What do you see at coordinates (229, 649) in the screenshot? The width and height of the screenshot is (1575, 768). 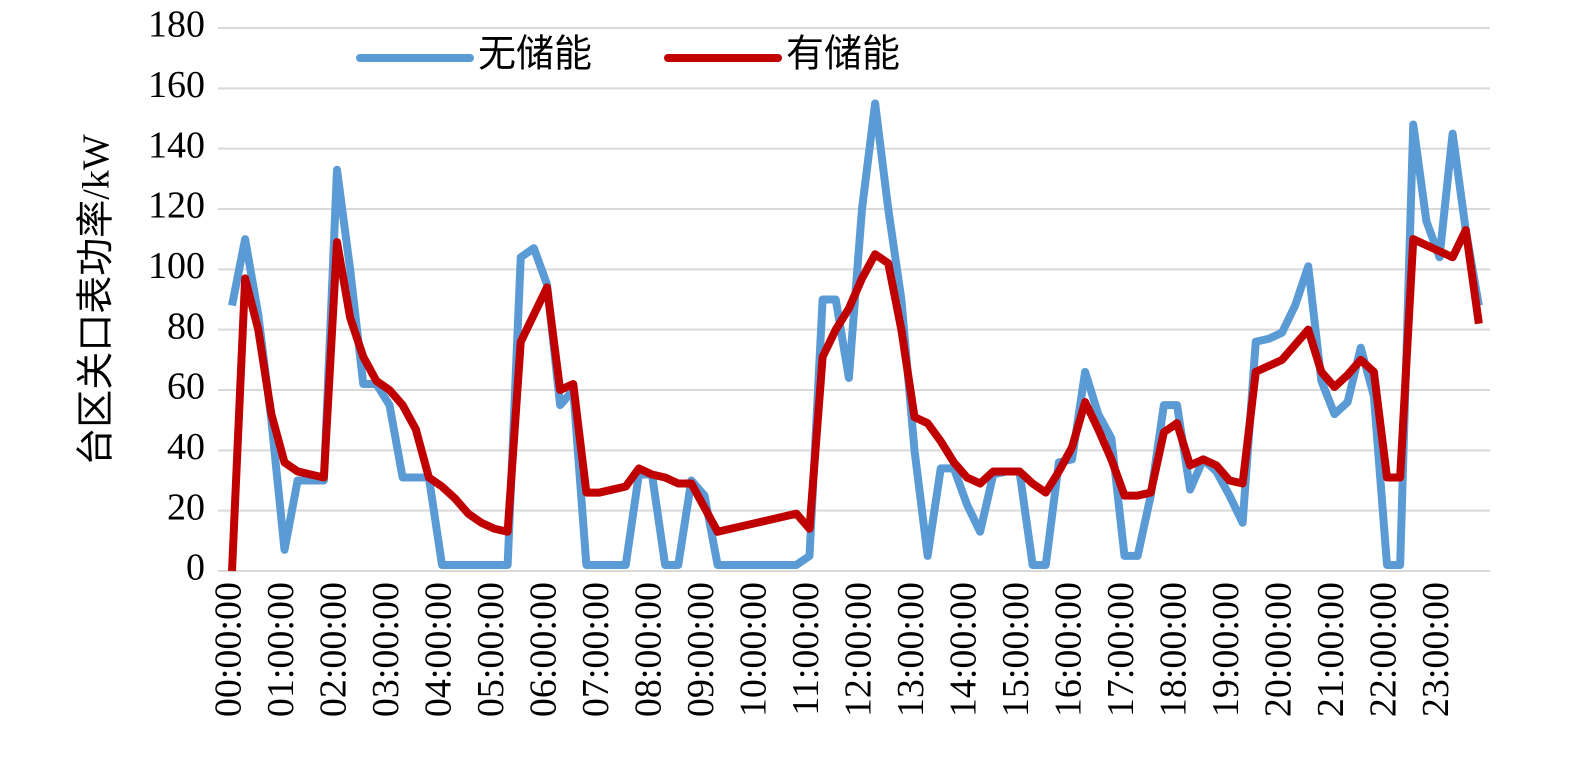 I see `x-tick-label: 00:00:00` at bounding box center [229, 649].